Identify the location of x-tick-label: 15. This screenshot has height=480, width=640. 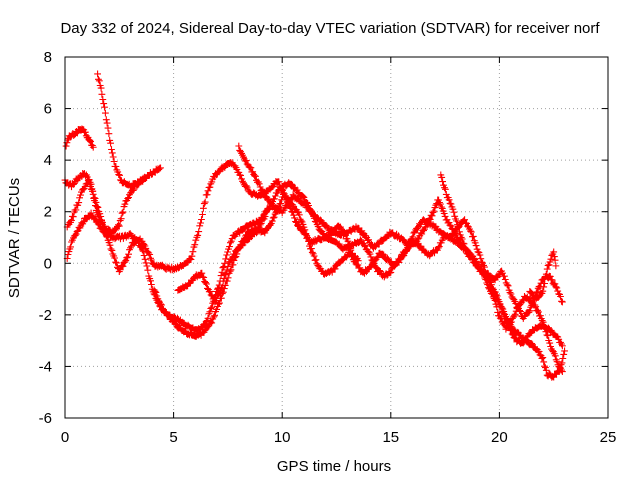
(390, 437).